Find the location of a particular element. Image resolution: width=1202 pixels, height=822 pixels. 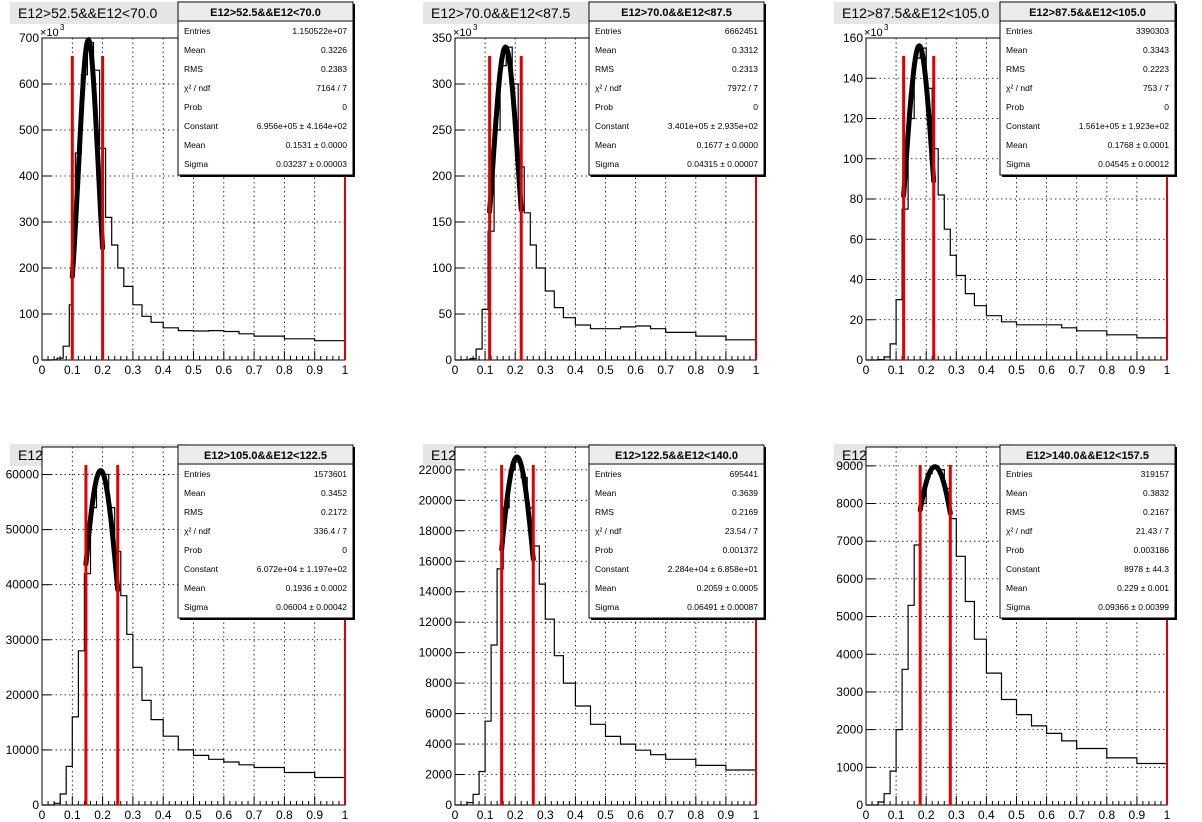

y-tick-label: 3000 is located at coordinates (849, 692).